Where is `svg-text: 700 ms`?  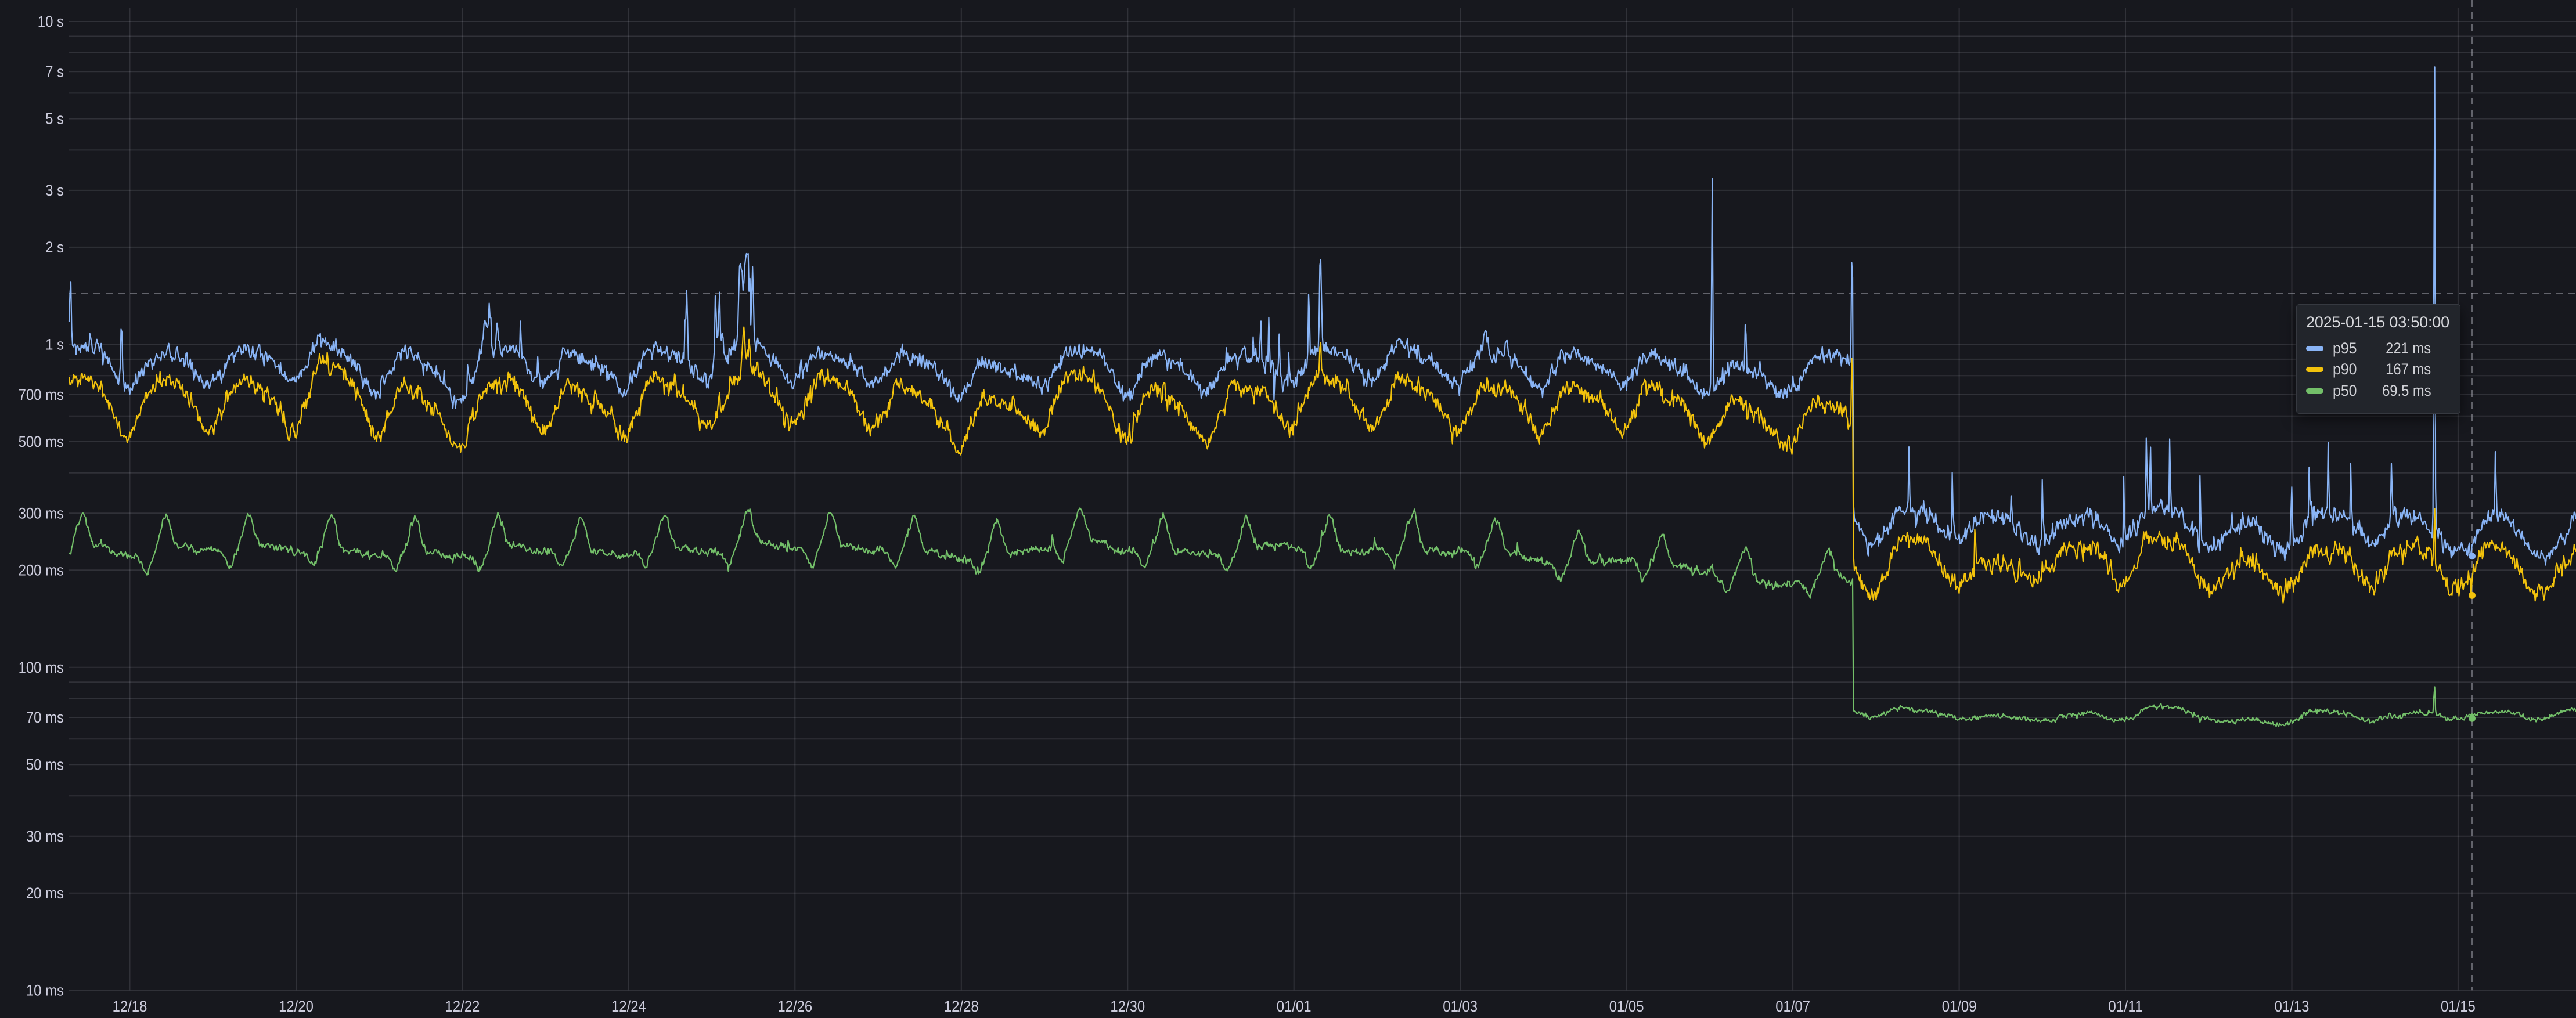 svg-text: 700 ms is located at coordinates (41, 395).